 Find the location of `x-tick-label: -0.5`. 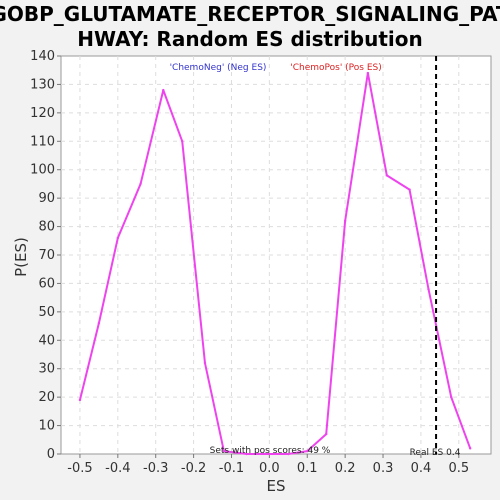

x-tick-label: -0.5 is located at coordinates (79, 468).